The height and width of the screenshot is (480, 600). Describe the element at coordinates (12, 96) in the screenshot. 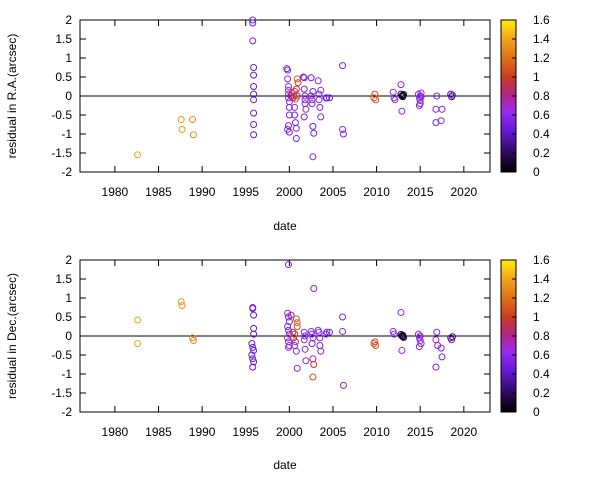

I see `y-axis-label: residual in R.A.(arcsec)` at that location.